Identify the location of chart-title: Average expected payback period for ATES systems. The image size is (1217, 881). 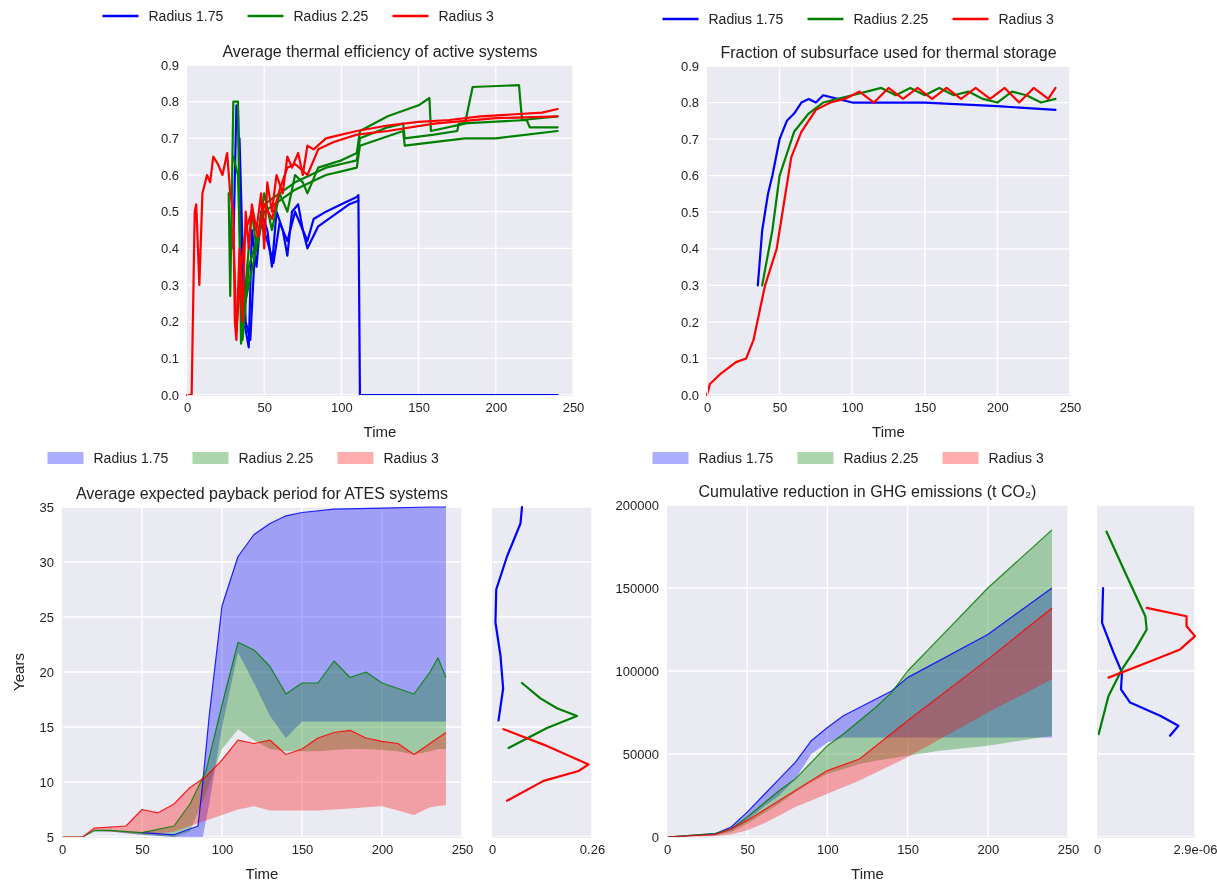
(262, 493).